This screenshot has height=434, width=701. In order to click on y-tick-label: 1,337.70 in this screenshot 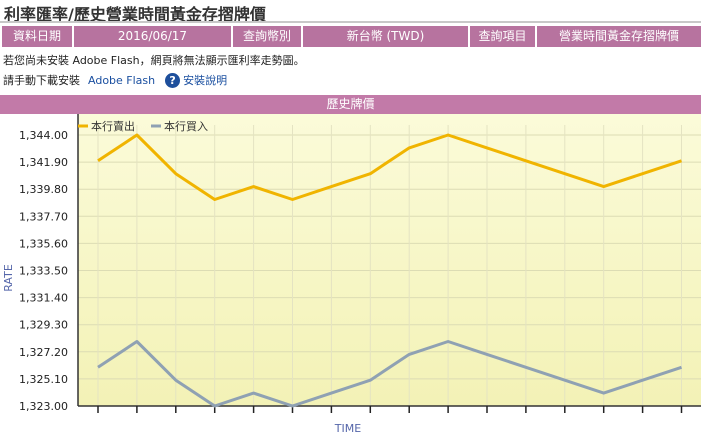, I will do `click(43, 216)`.